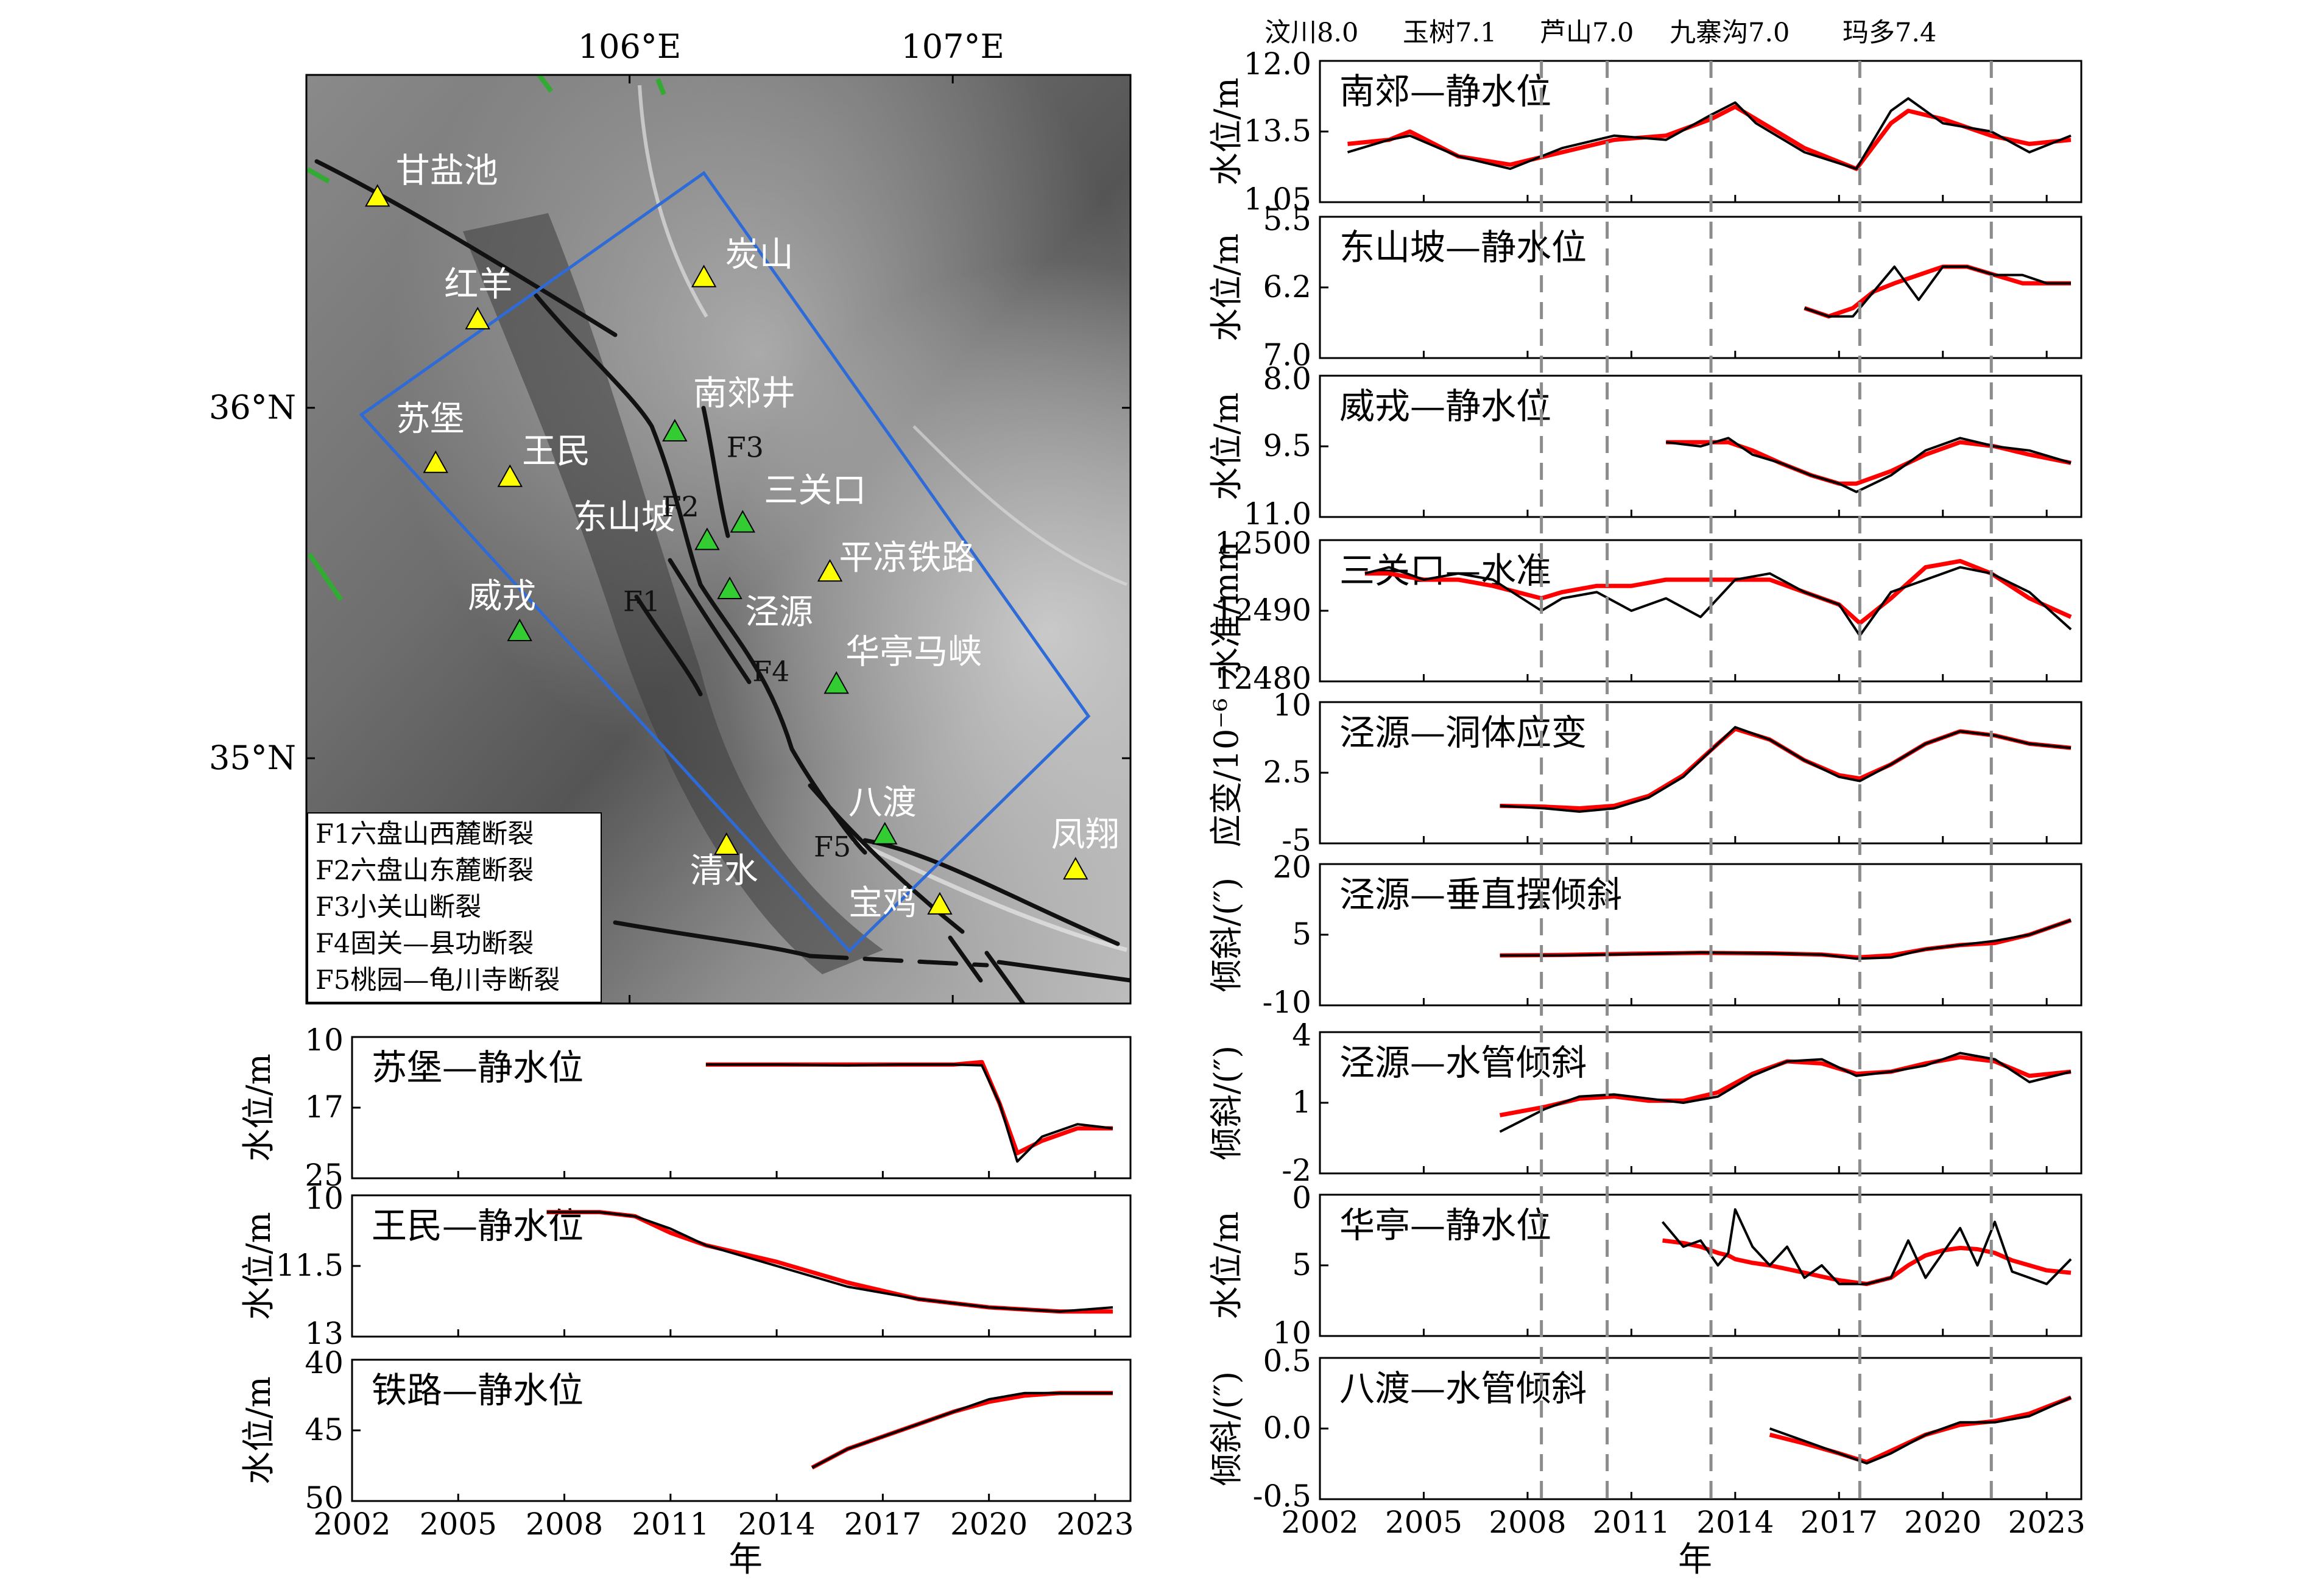 Image resolution: width=2303 pixels, height=1596 pixels. I want to click on fault-label: F1, so click(642, 601).